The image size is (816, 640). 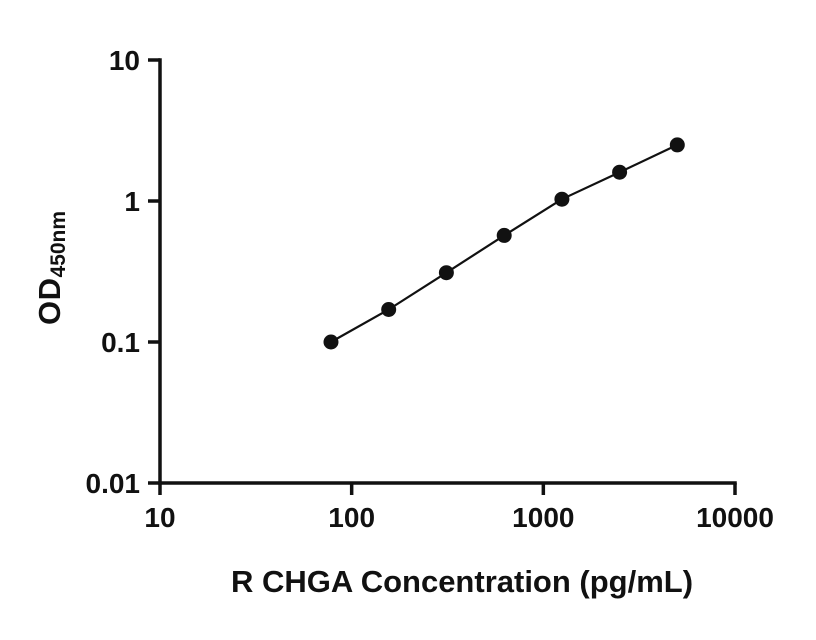 What do you see at coordinates (159, 517) in the screenshot?
I see `x-tick-label: 10` at bounding box center [159, 517].